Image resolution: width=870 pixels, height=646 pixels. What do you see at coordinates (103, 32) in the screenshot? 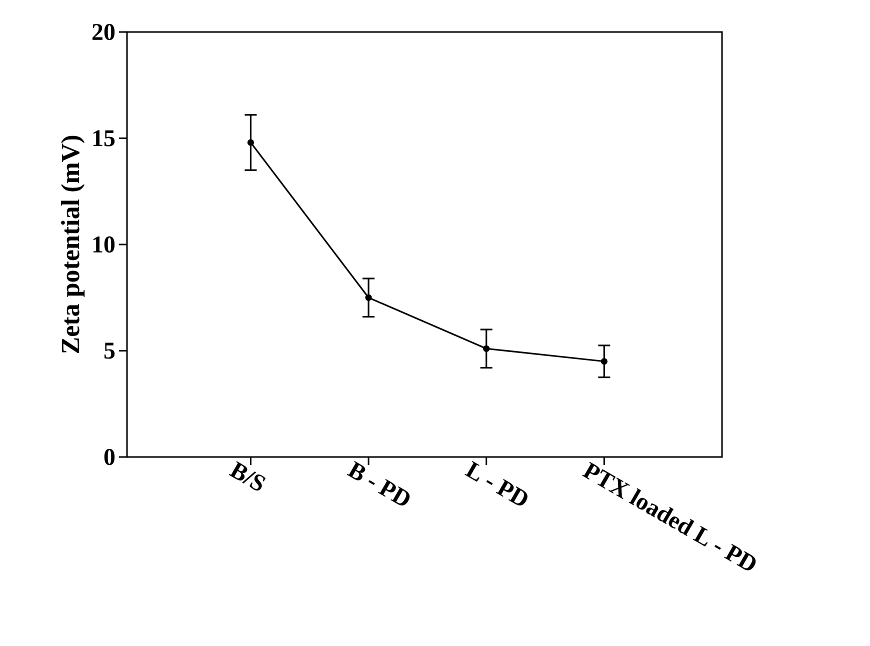
I see `y-tick-label: 20` at bounding box center [103, 32].